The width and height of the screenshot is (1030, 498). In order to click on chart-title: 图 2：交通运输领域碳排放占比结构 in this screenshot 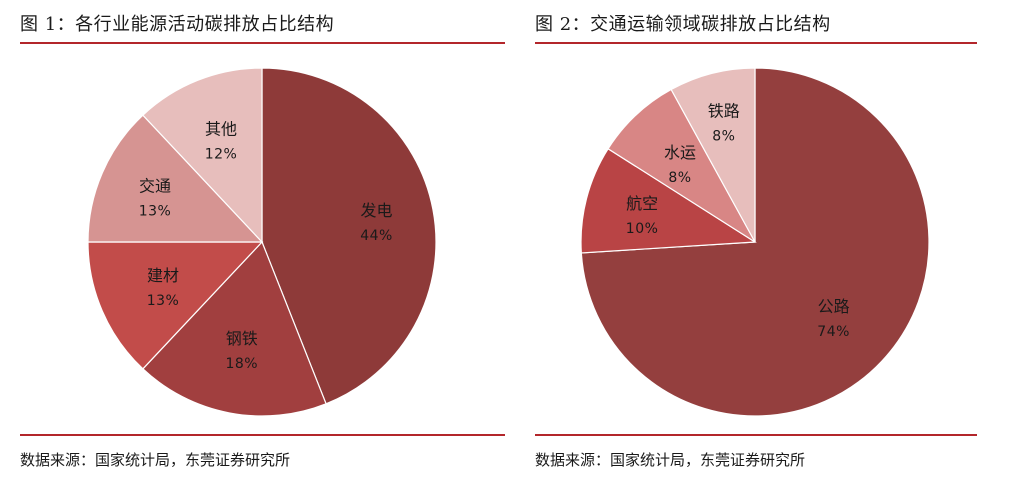, I will do `click(683, 24)`.